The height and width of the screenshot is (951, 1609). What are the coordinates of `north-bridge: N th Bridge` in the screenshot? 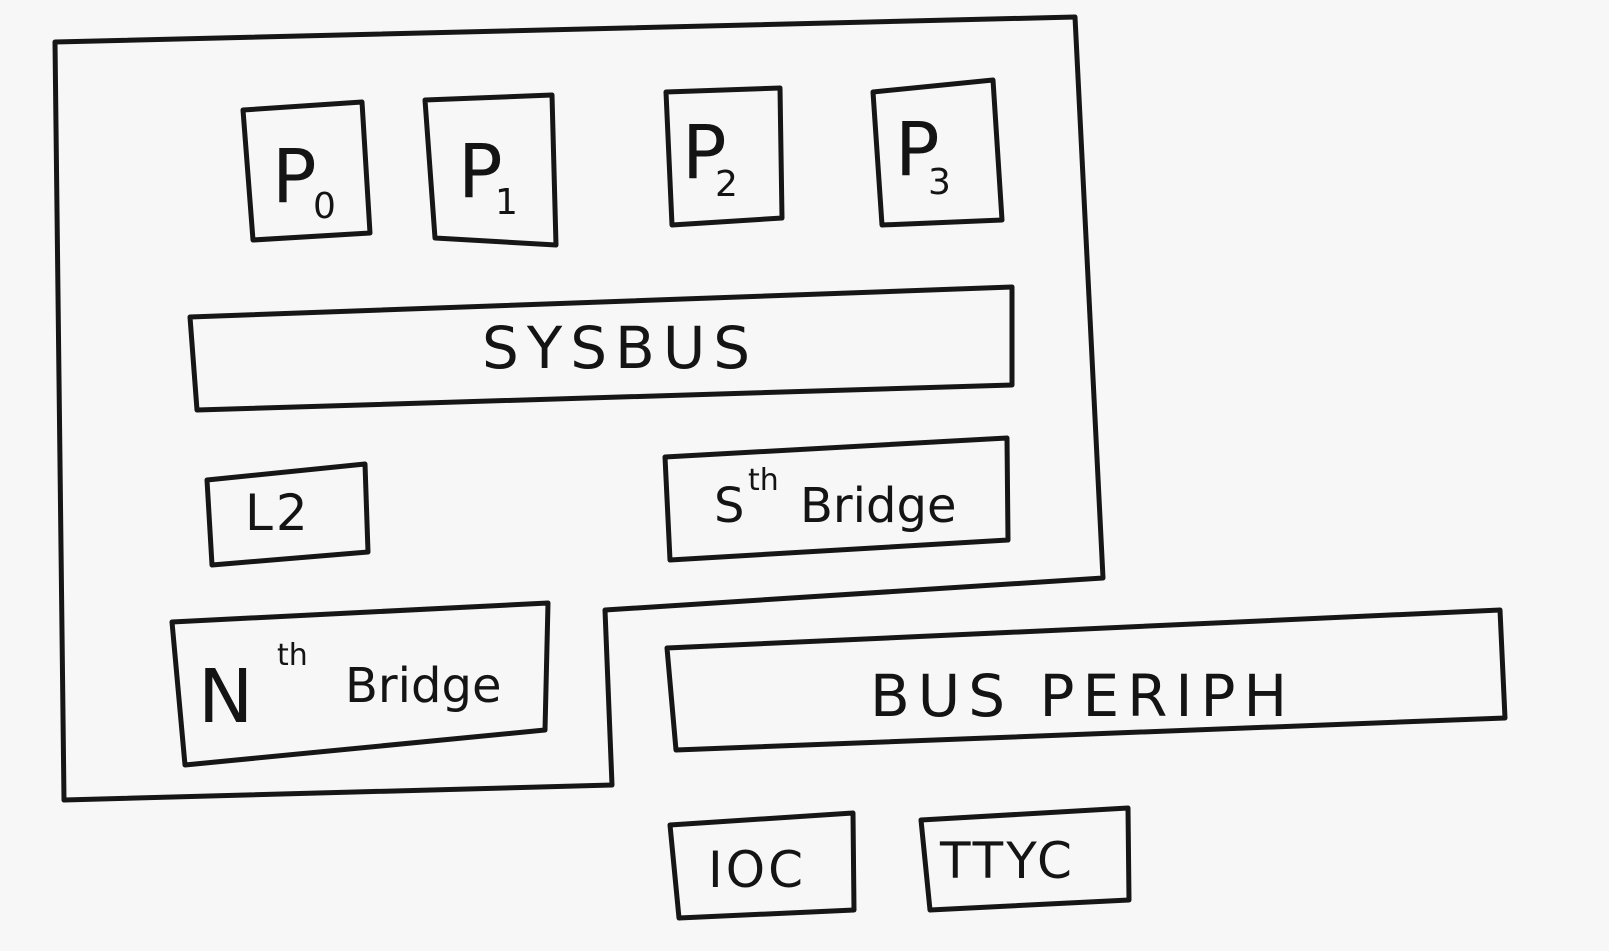 It's located at (360, 684).